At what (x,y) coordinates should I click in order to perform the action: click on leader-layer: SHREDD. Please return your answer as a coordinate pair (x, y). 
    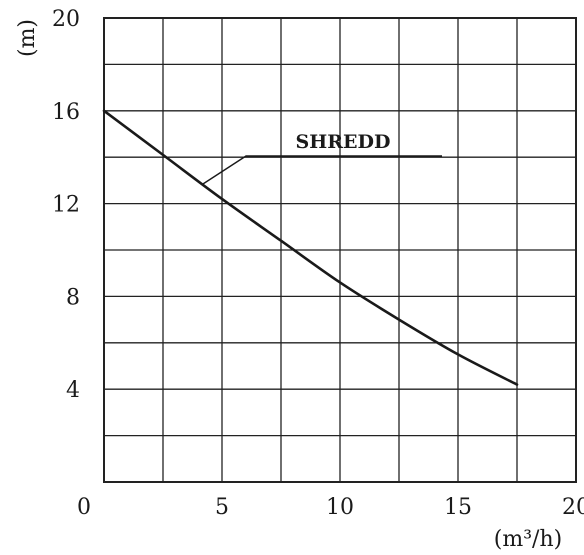
    Looking at the image, I should click on (322, 158).